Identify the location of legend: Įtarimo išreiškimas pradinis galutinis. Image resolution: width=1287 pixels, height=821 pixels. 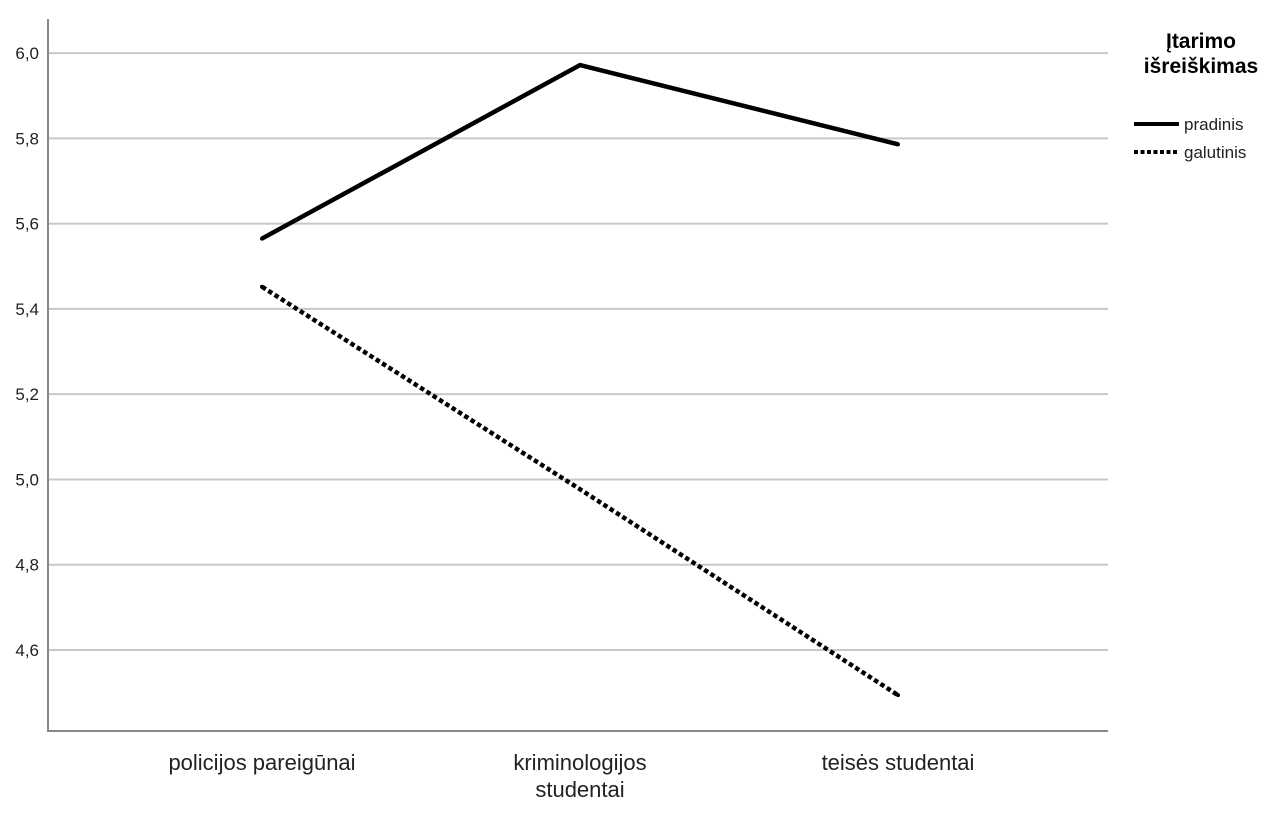
(1196, 96).